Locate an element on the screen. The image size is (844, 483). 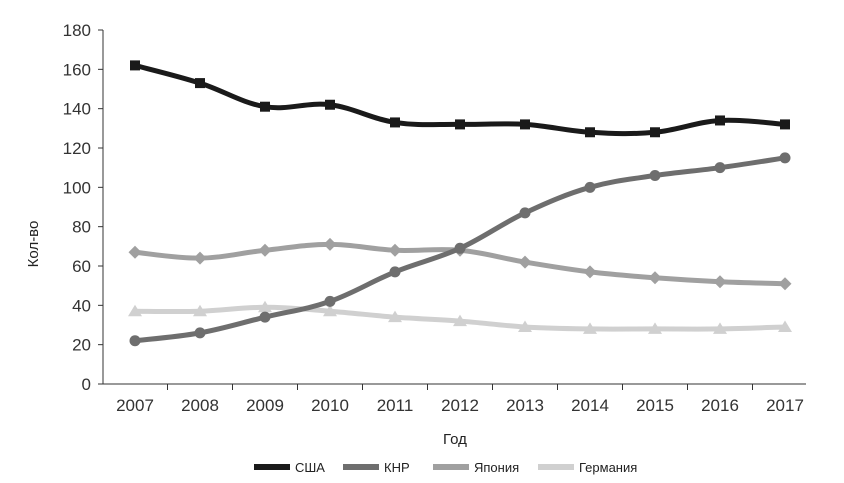
y-tick-label: 160 is located at coordinates (77, 69).